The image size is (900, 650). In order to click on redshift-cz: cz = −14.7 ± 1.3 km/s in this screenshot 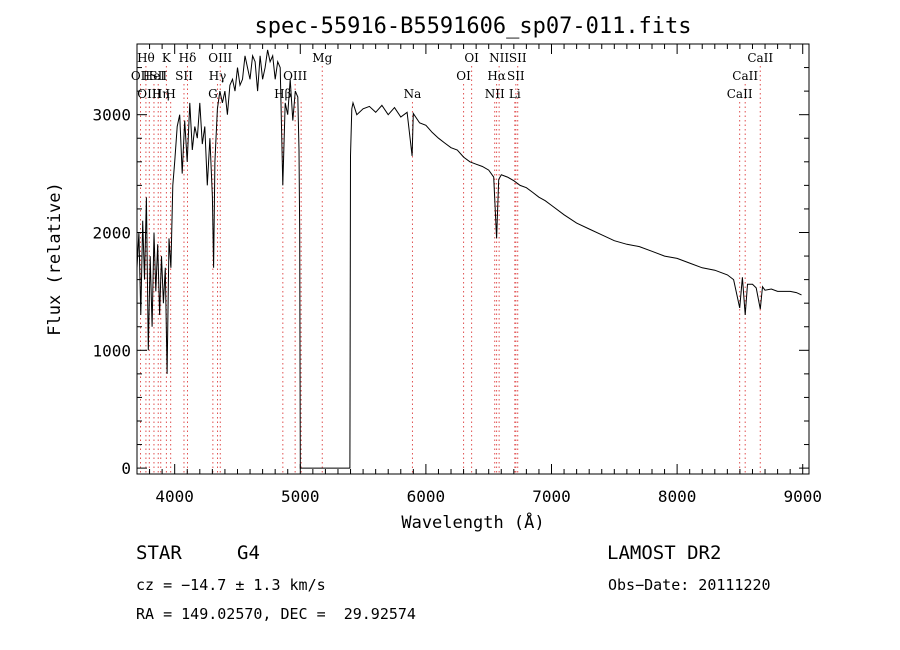, I will do `click(231, 585)`.